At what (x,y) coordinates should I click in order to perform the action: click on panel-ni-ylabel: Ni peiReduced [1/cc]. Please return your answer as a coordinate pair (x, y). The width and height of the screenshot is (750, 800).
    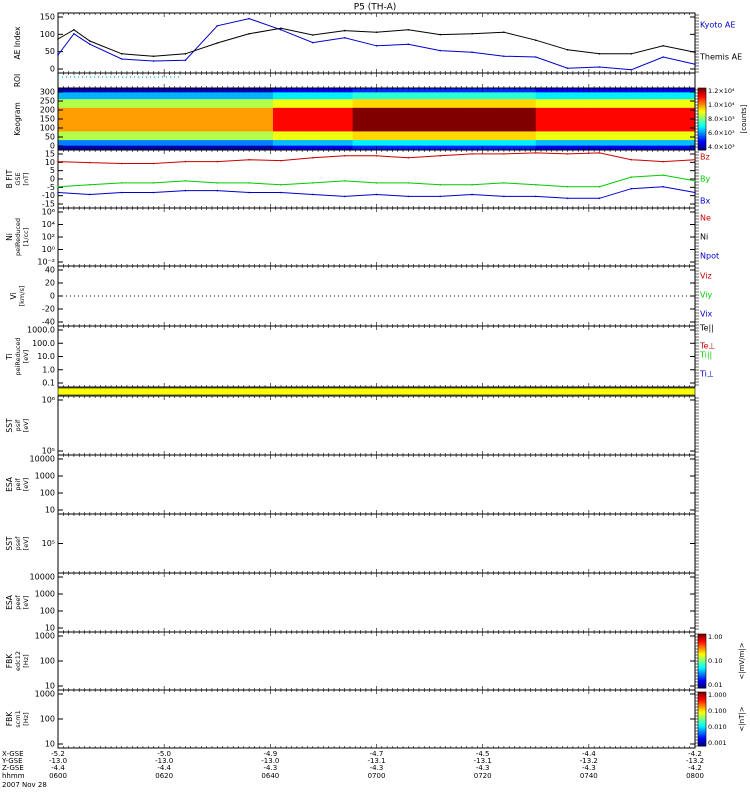
    Looking at the image, I should click on (17, 237).